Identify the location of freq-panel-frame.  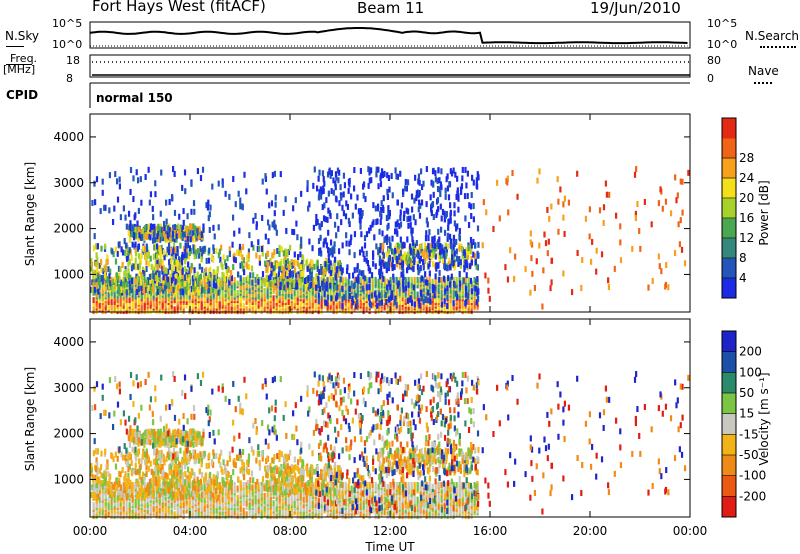
(390, 66).